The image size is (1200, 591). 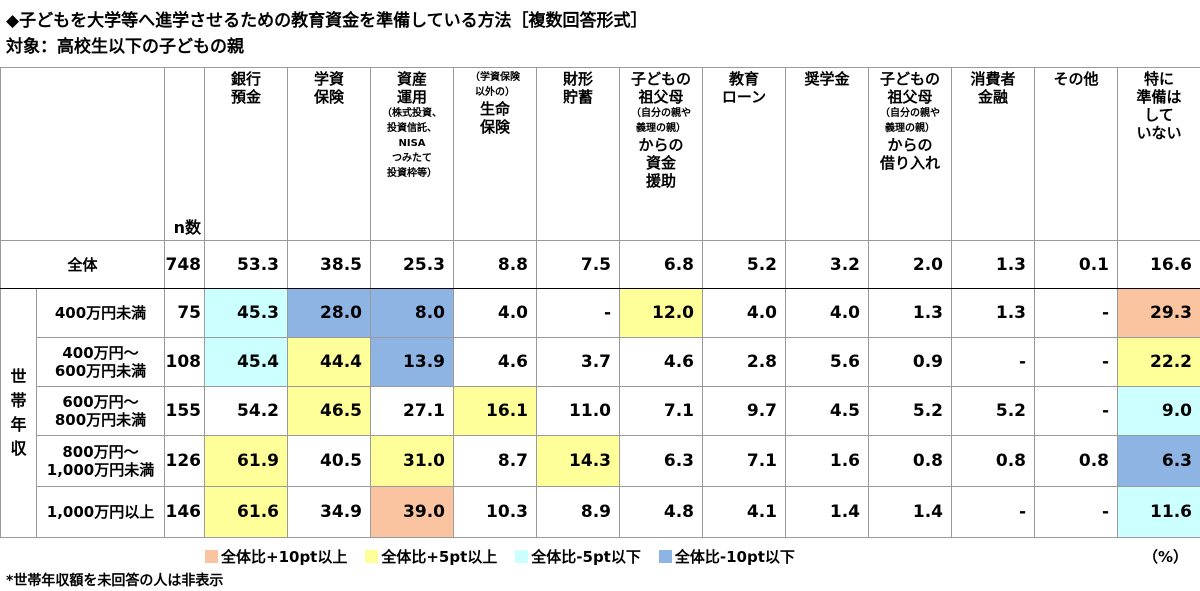 What do you see at coordinates (329, 362) in the screenshot?
I see `value-cell: 44.4` at bounding box center [329, 362].